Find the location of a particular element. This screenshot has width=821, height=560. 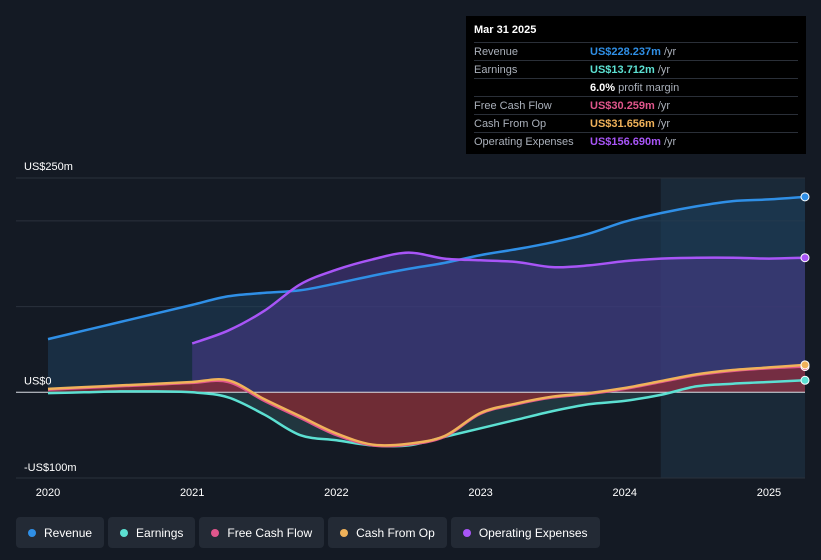

legend-item-earnings: Earnings is located at coordinates (152, 532).